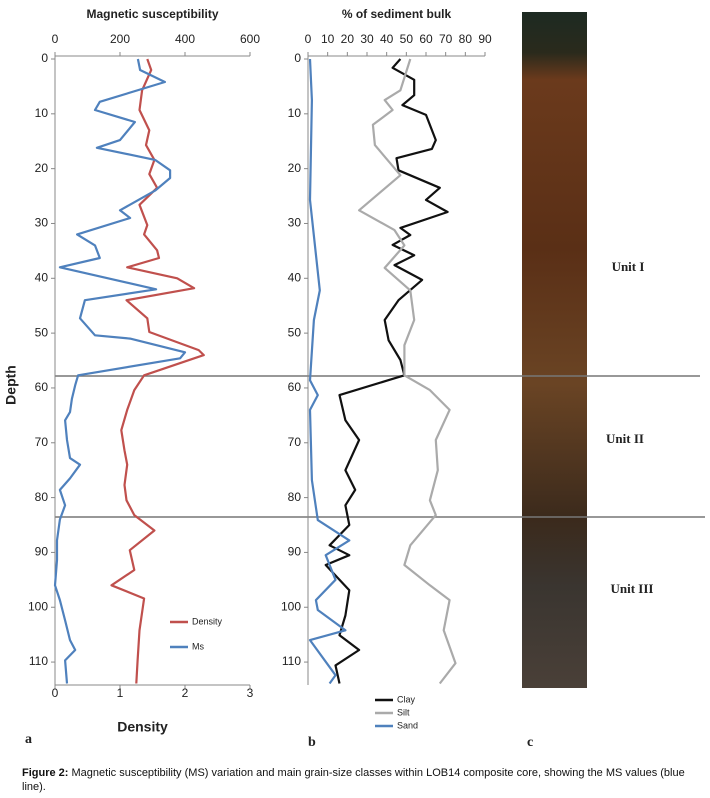 The height and width of the screenshot is (798, 710). What do you see at coordinates (198, 646) in the screenshot?
I see `legend-label: Ms` at bounding box center [198, 646].